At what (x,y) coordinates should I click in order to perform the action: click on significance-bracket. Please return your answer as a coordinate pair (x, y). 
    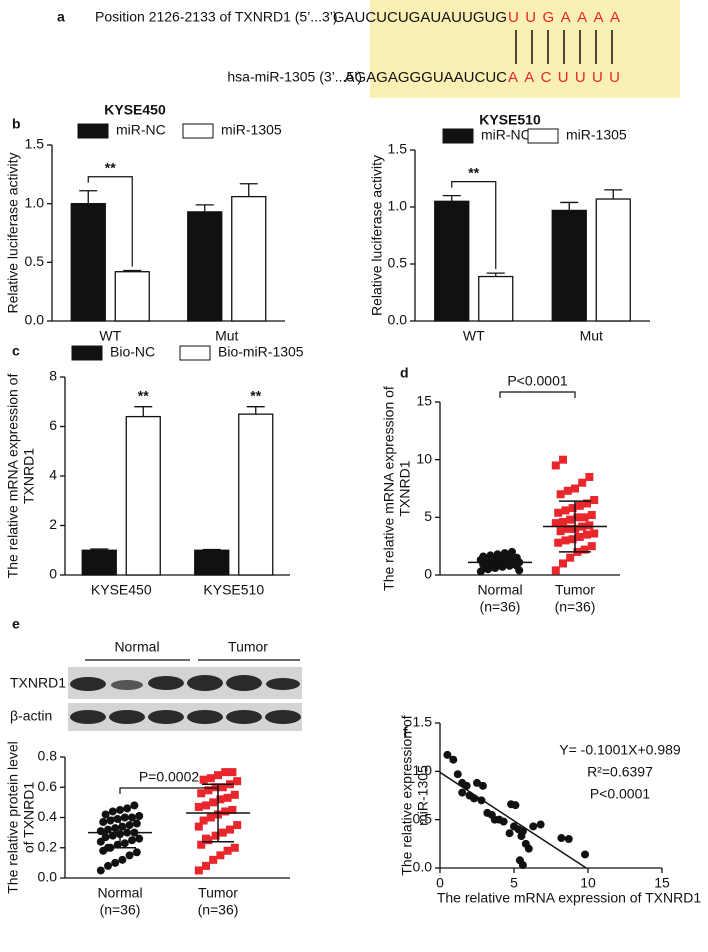
    Looking at the image, I should click on (169, 790).